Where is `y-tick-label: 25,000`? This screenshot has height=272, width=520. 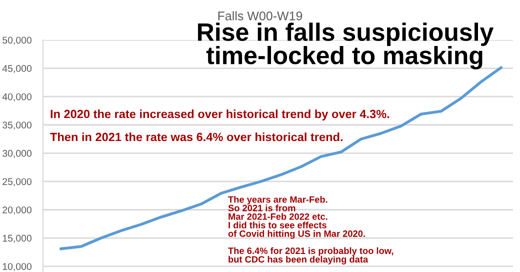
y-tick-label: 25,000 is located at coordinates (17, 182).